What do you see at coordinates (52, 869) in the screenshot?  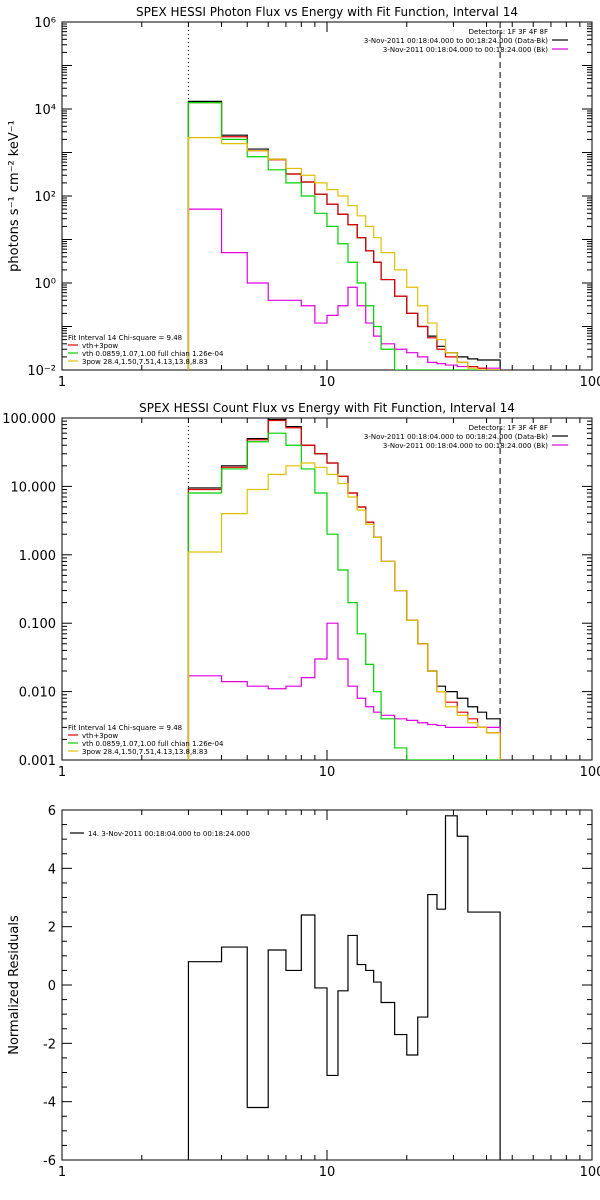 I see `y-tick-label: 4` at bounding box center [52, 869].